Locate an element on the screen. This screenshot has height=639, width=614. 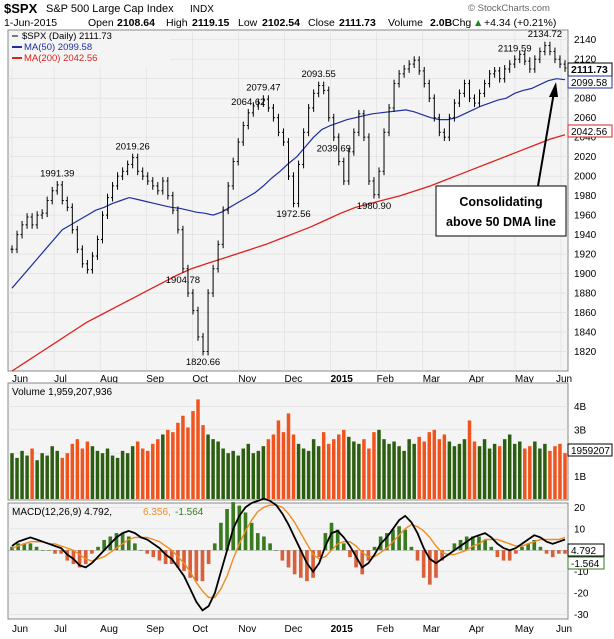
low-label: Low is located at coordinates (248, 23).